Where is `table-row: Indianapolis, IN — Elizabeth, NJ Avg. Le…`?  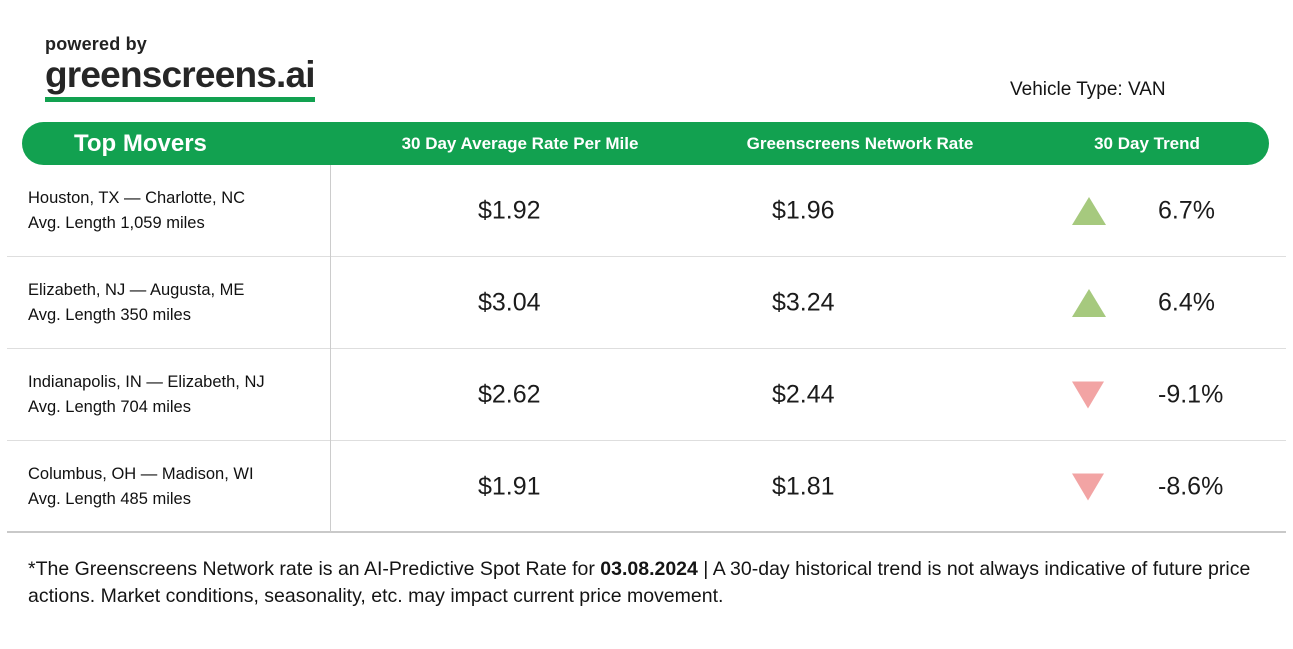
table-row: Indianapolis, IN — Elizabeth, NJ Avg. Le… is located at coordinates (646, 395).